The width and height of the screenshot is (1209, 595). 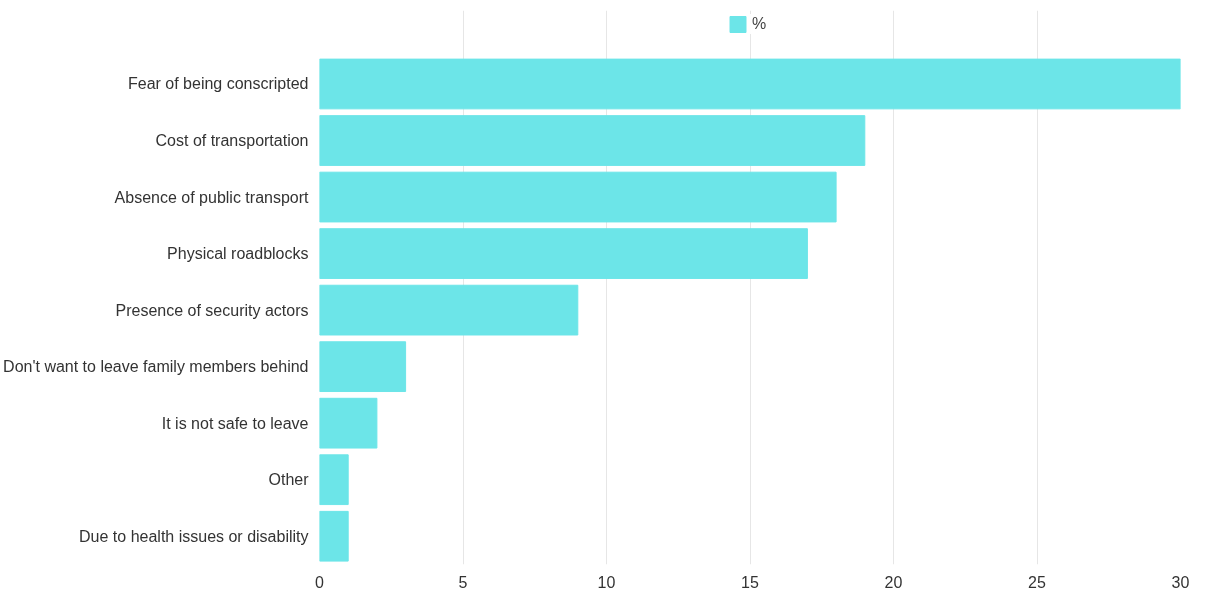 I want to click on x-tick-label: 20, so click(x=893, y=582).